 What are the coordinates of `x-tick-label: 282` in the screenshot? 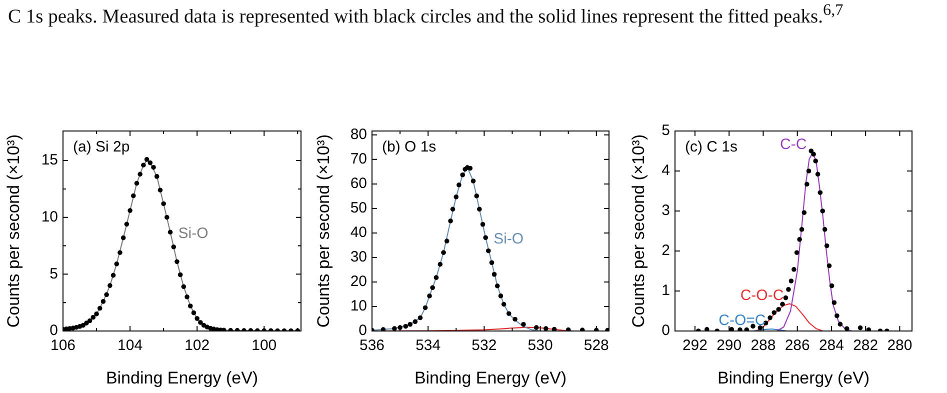 It's located at (865, 345).